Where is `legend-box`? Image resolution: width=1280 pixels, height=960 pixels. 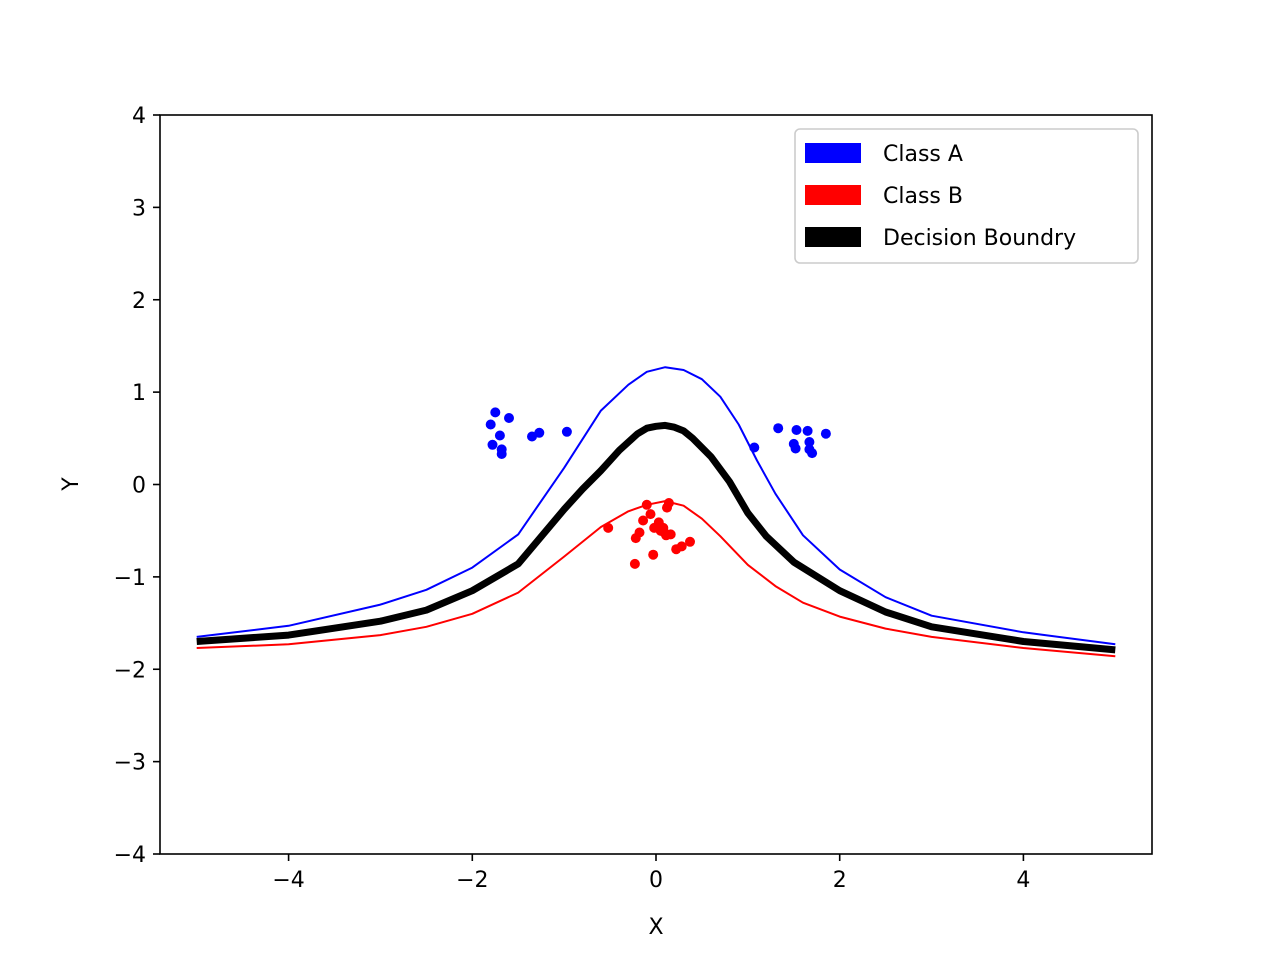
legend-box is located at coordinates (966, 196).